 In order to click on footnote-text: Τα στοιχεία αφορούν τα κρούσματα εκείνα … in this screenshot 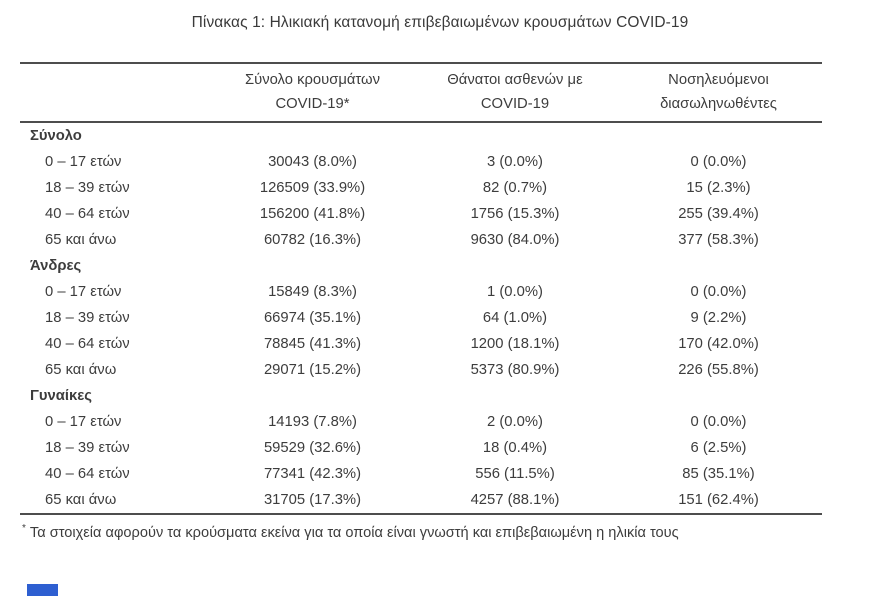, I will do `click(354, 532)`.